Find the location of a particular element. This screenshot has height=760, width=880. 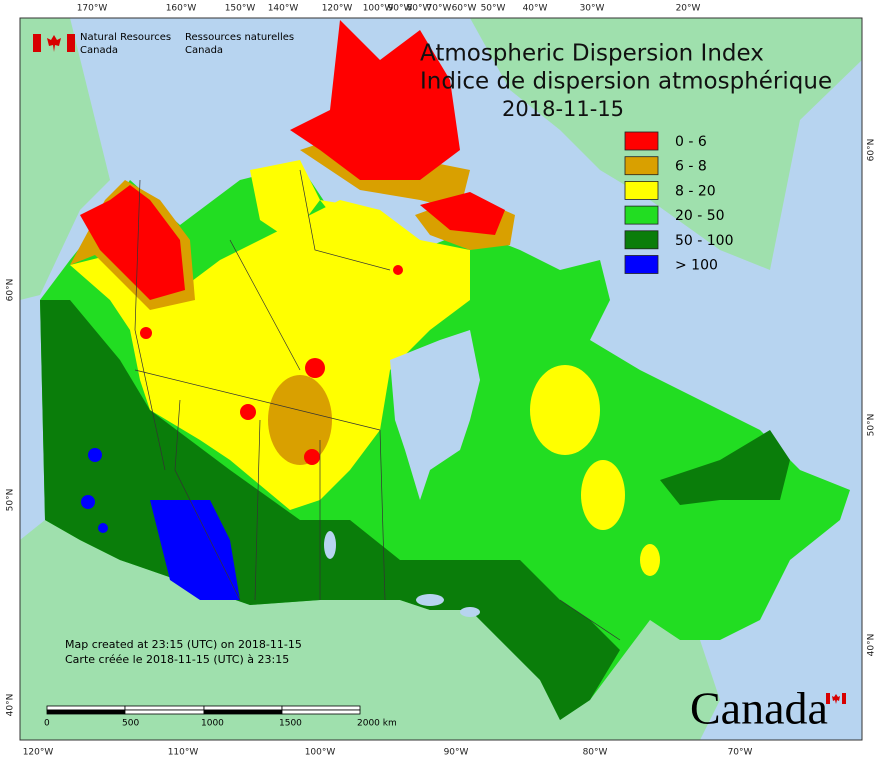

agency-en: Canada is located at coordinates (99, 50).